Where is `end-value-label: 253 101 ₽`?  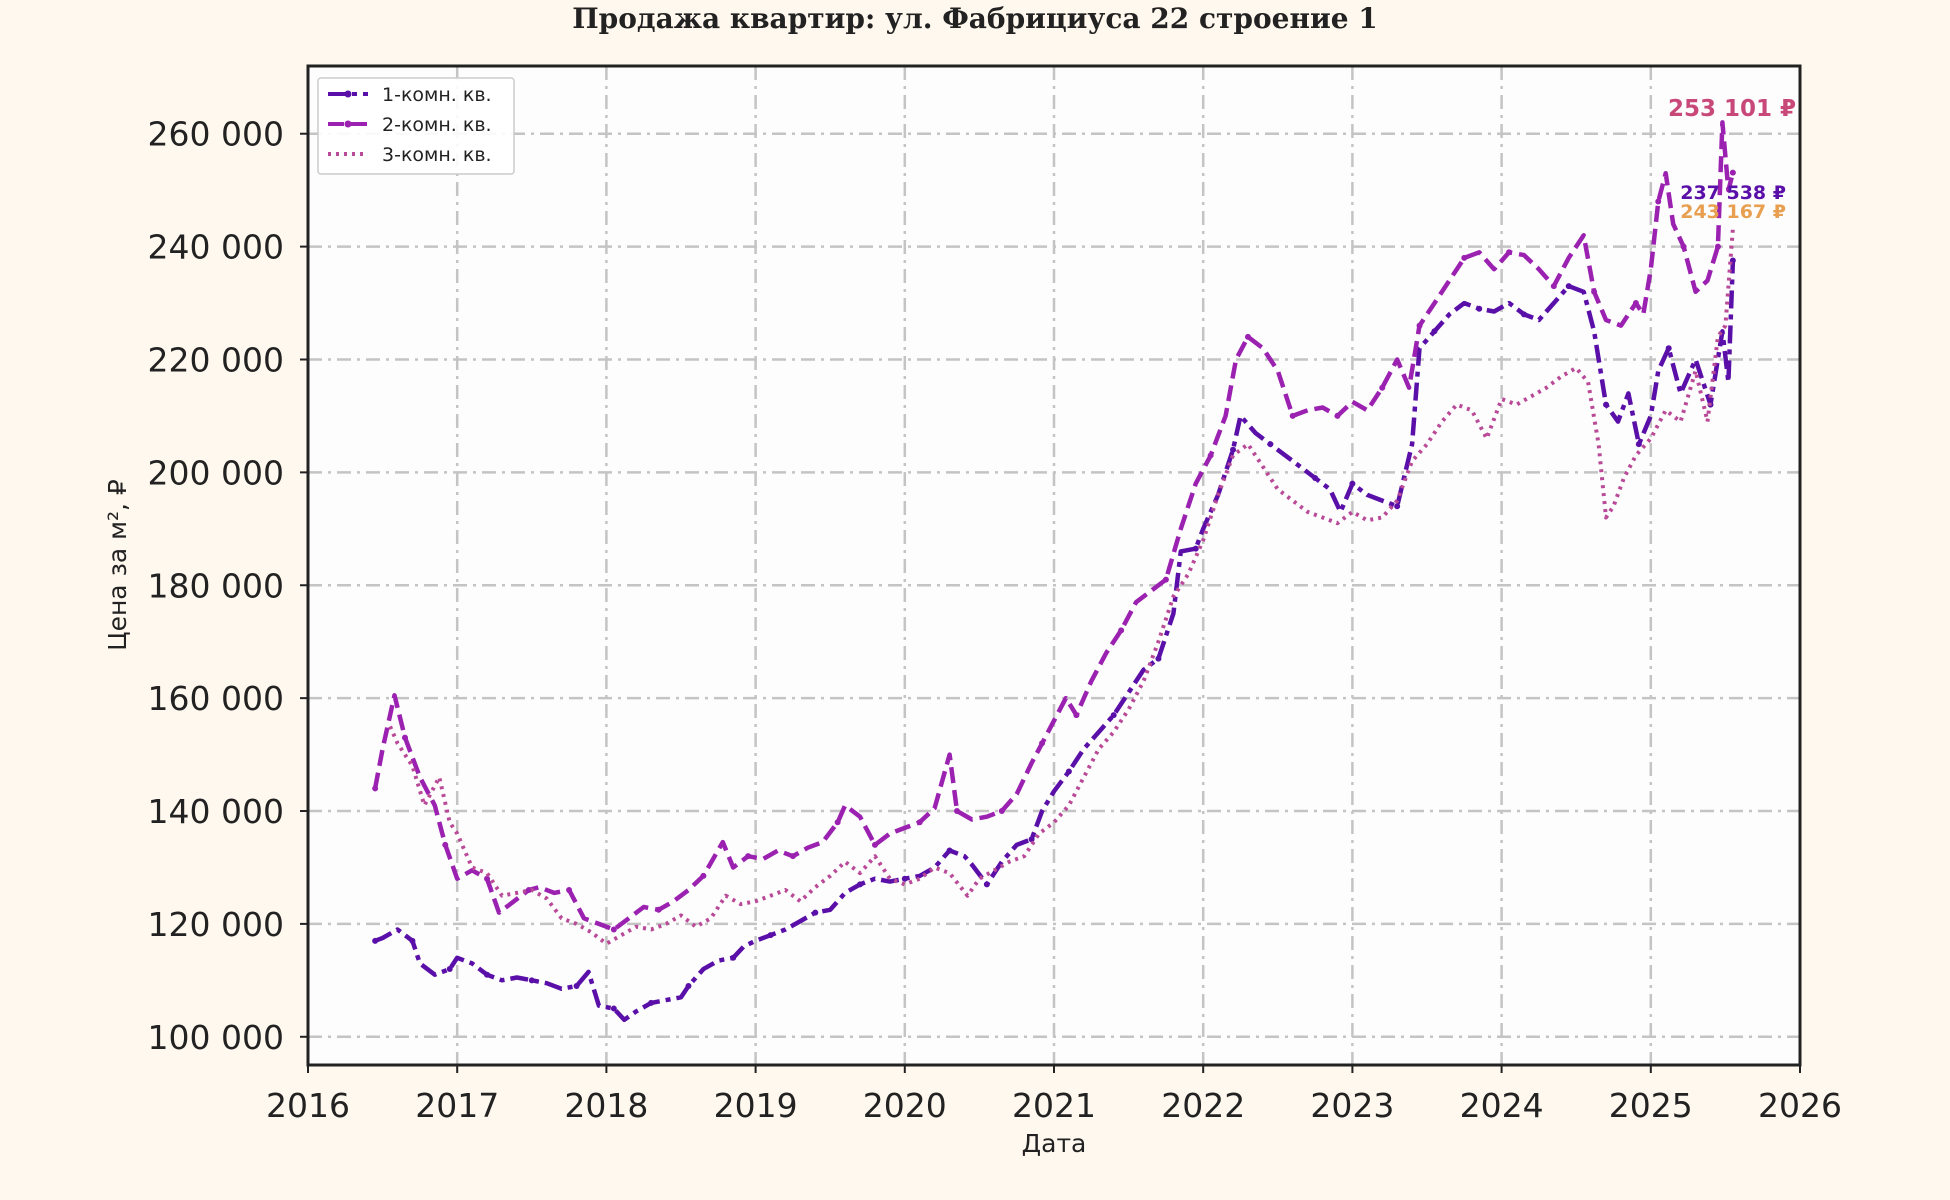 end-value-label: 253 101 ₽ is located at coordinates (1732, 109).